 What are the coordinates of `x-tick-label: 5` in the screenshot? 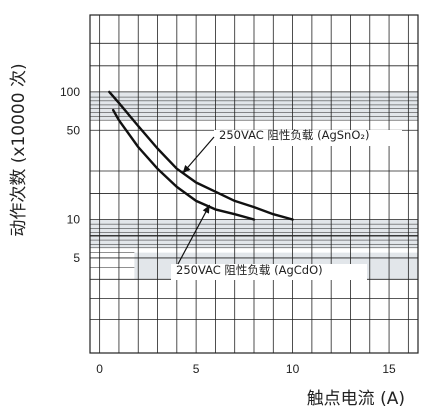 It's located at (196, 369).